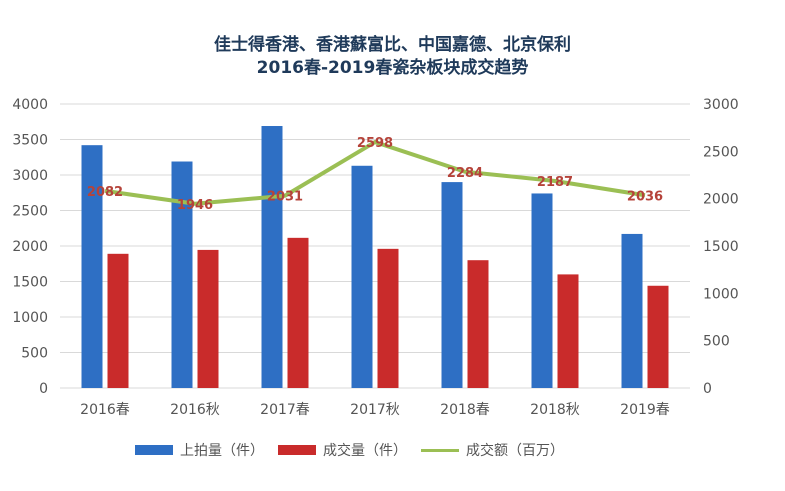 Image resolution: width=785 pixels, height=491 pixels. Describe the element at coordinates (707, 389) in the screenshot. I see `right-tick-label: 0` at that location.